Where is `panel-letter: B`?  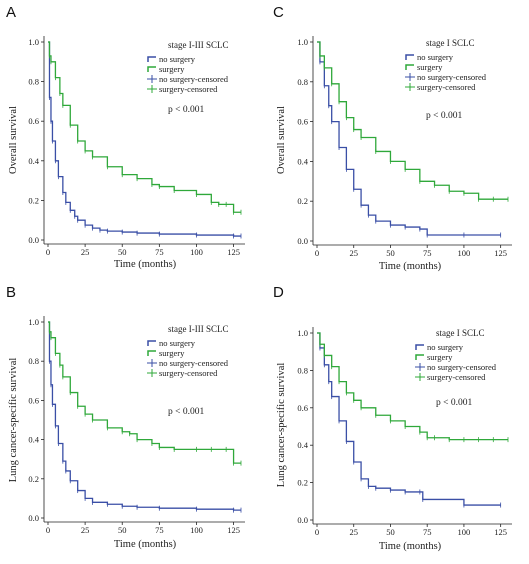
panel-letter: B is located at coordinates (11, 292).